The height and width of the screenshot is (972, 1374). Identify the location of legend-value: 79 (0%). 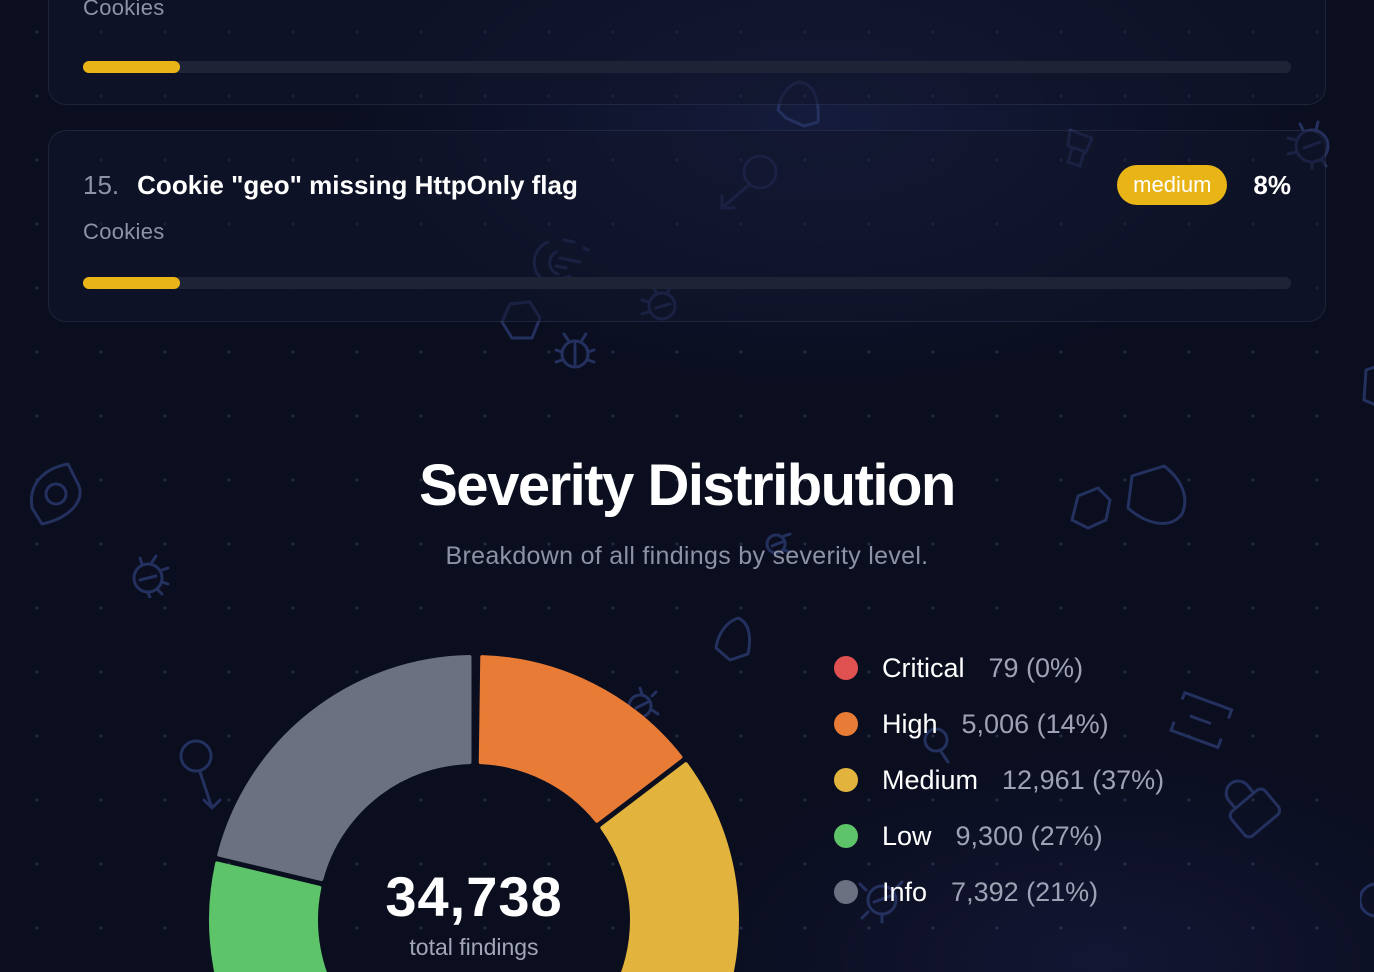
(1036, 667).